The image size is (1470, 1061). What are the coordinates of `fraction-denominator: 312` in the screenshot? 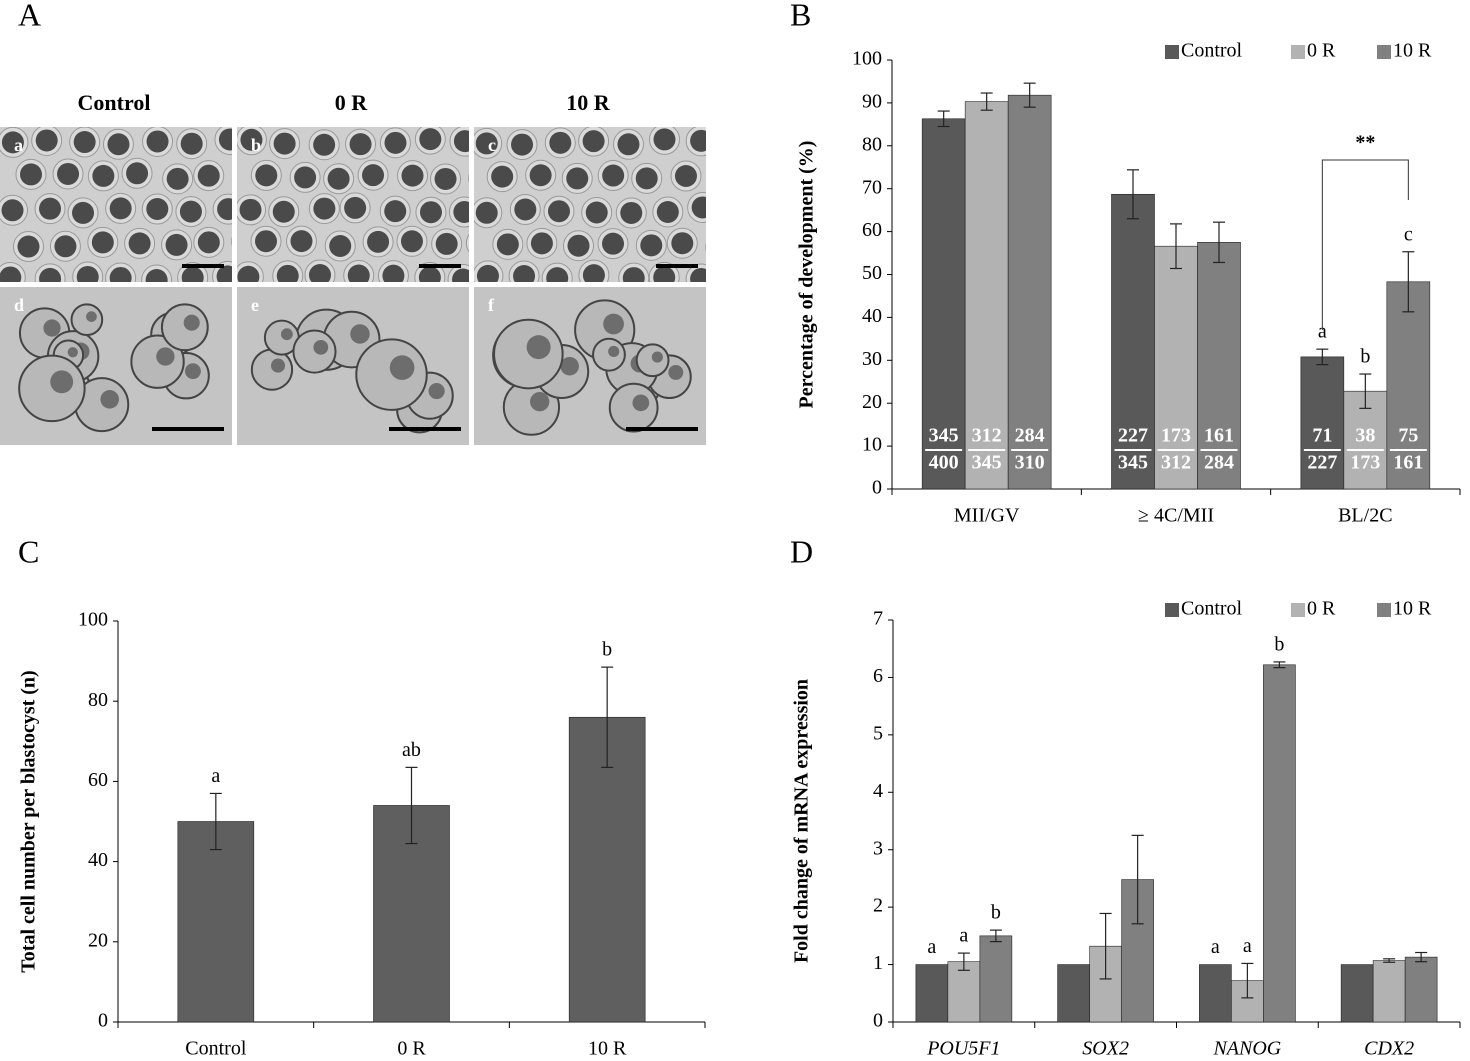 It's located at (1176, 463).